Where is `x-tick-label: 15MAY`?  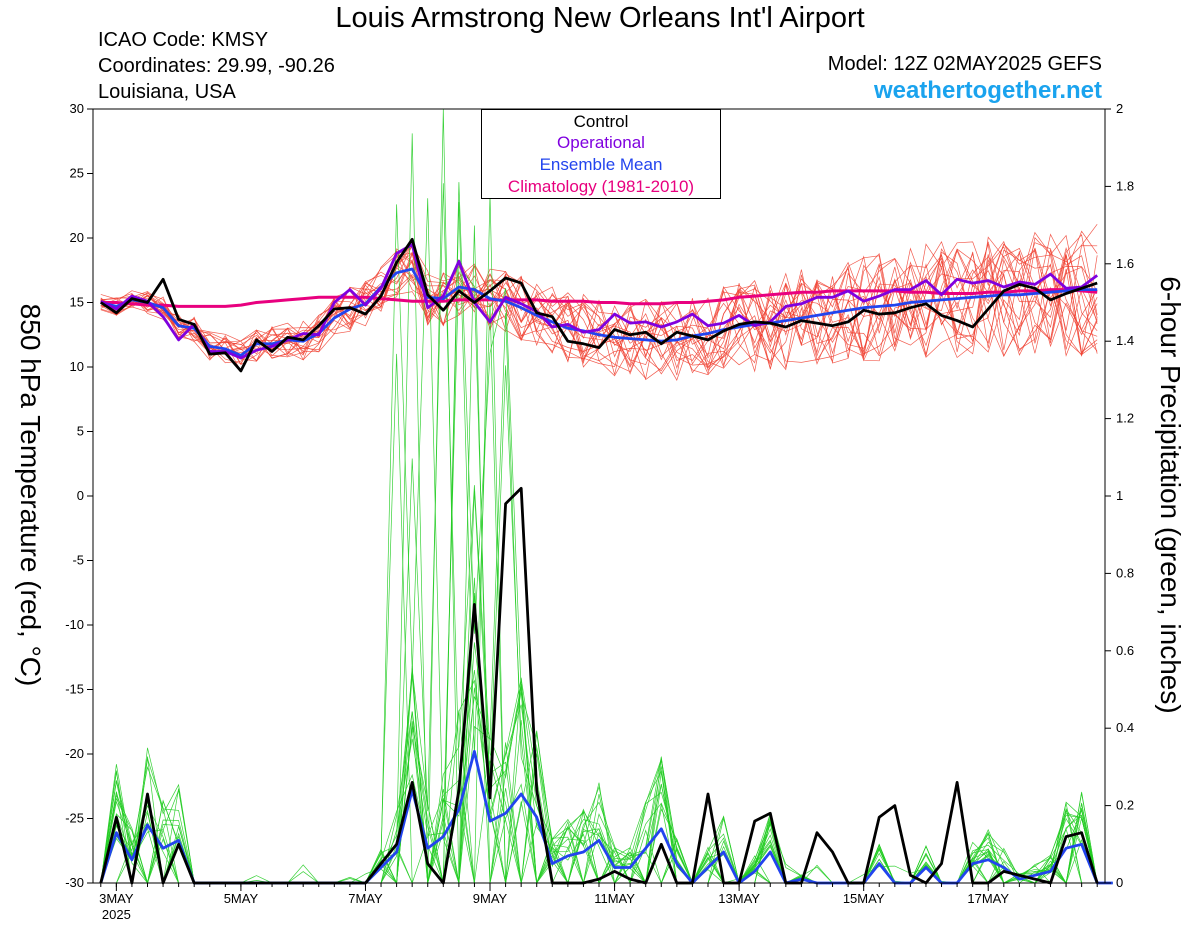 x-tick-label: 15MAY is located at coordinates (864, 898).